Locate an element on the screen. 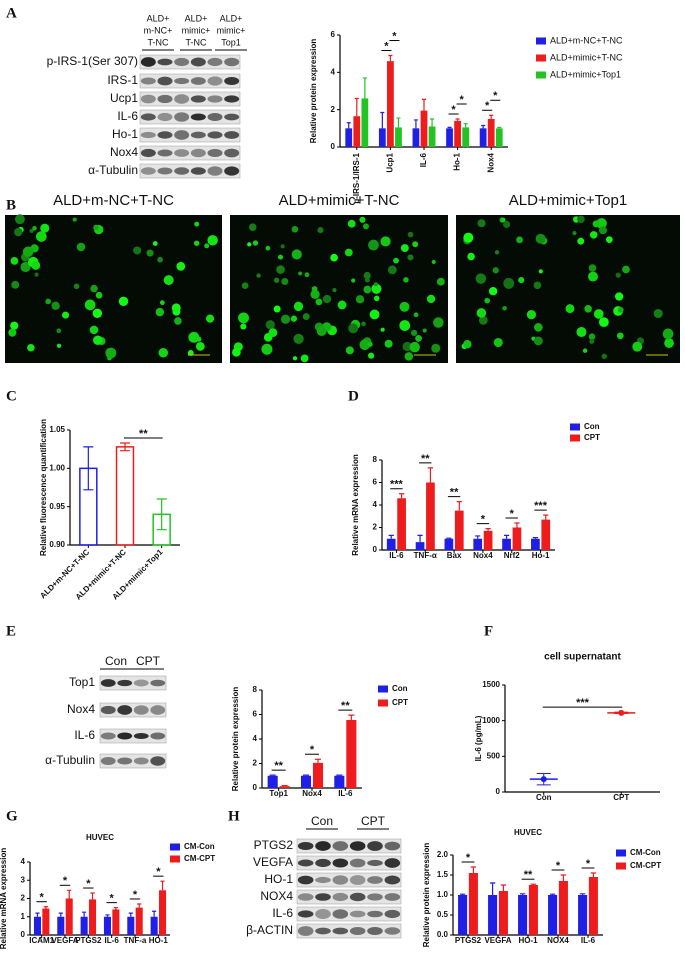 This screenshot has height=964, width=685. legend-label: CPT is located at coordinates (592, 437).